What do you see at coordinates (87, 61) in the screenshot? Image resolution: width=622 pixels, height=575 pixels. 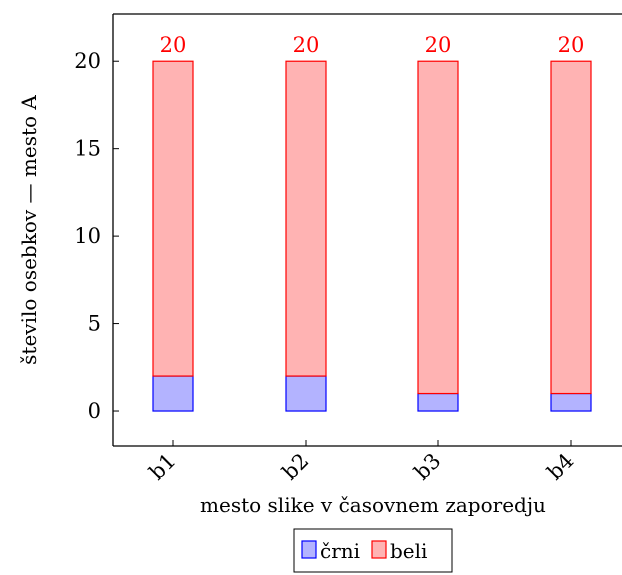 I see `y-tick-label: 20` at bounding box center [87, 61].